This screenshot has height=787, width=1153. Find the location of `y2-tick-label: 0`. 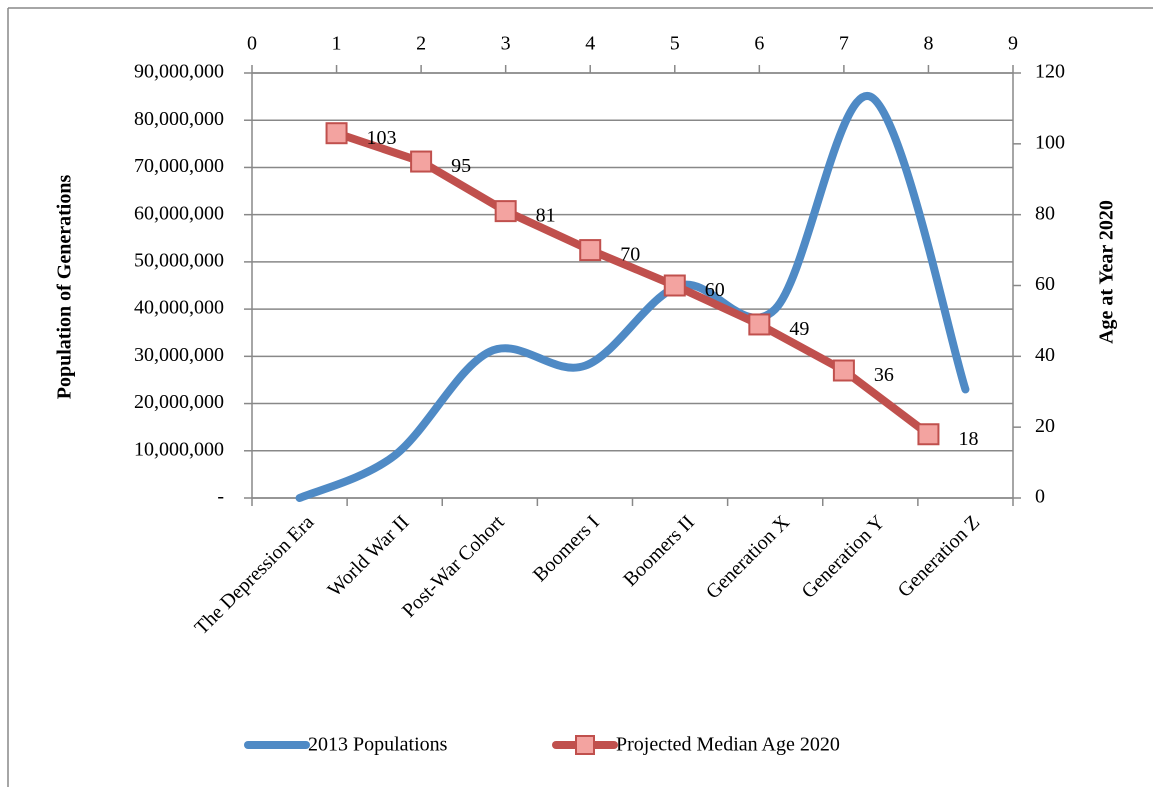

y2-tick-label: 0 is located at coordinates (1040, 497).